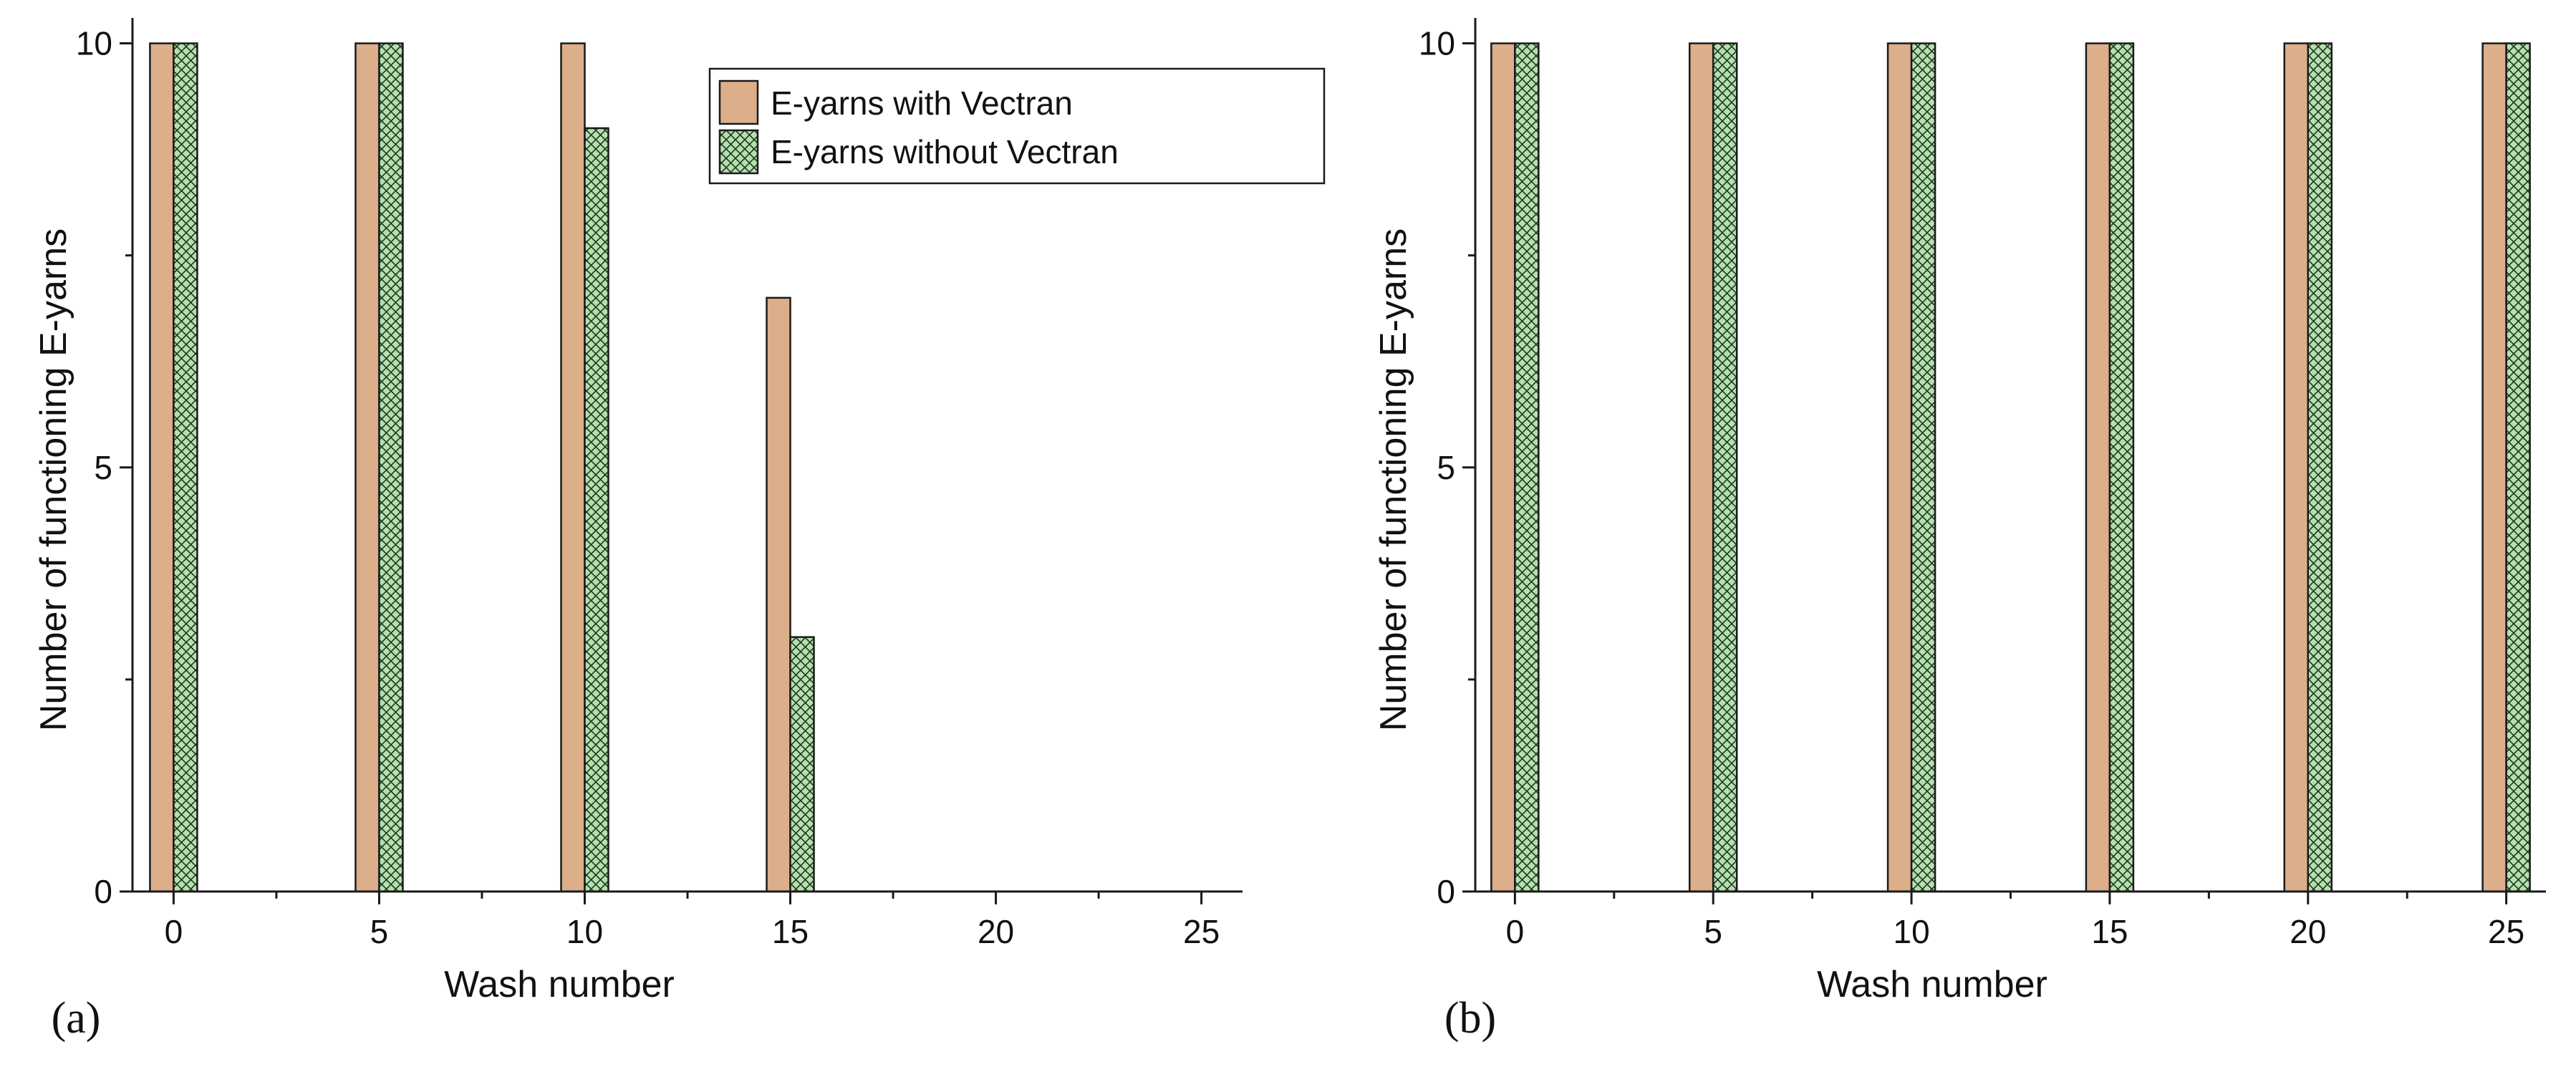 The width and height of the screenshot is (2576, 1087). I want to click on x-tick-label-b: 25, so click(2506, 931).